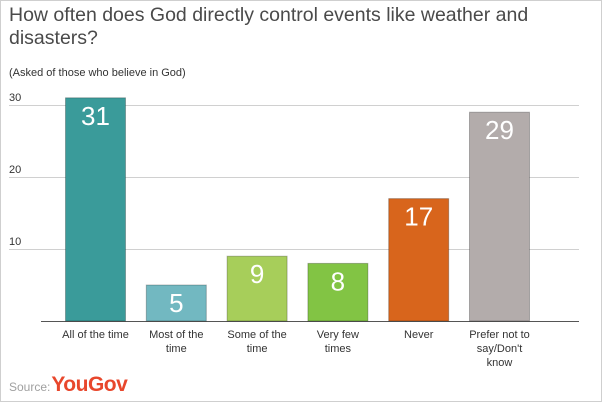  Describe the element at coordinates (338, 281) in the screenshot. I see `data-label: 8` at that location.